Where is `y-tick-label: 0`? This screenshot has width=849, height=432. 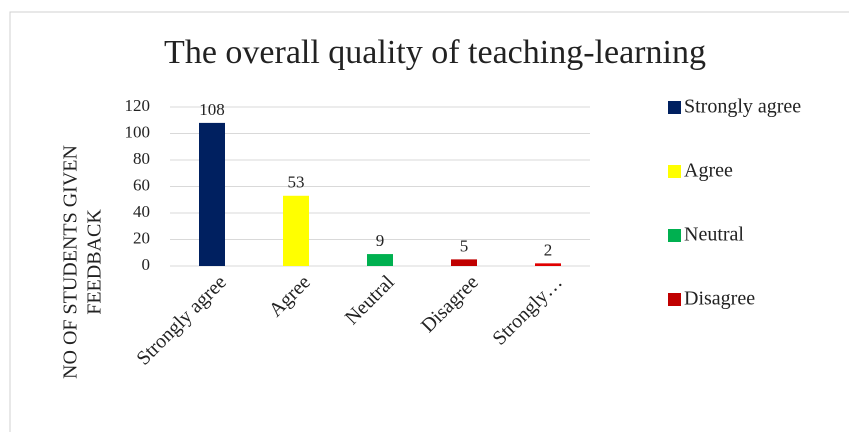
y-tick-label: 0 is located at coordinates (146, 264).